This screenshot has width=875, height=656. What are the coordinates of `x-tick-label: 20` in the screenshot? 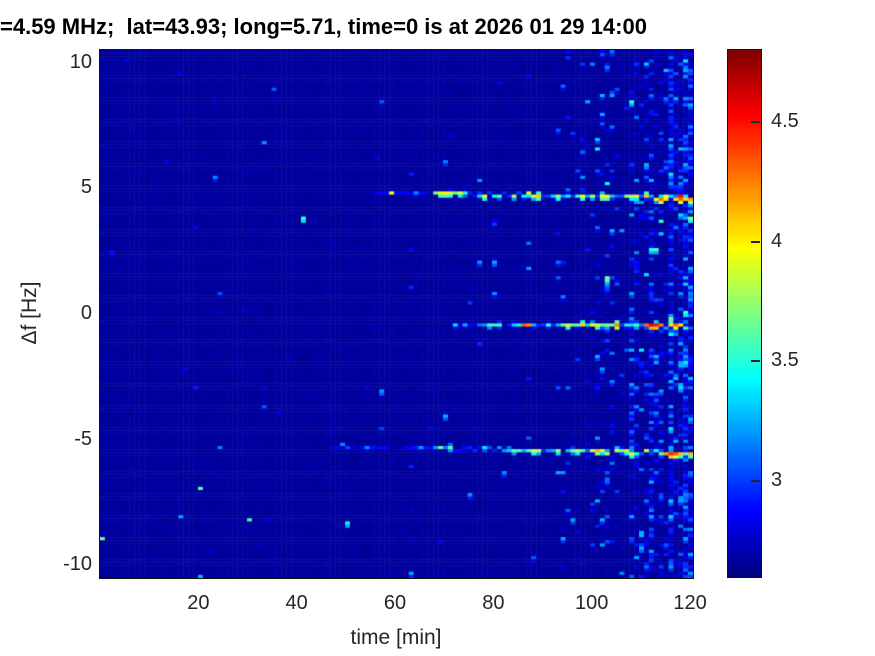 It's located at (198, 603).